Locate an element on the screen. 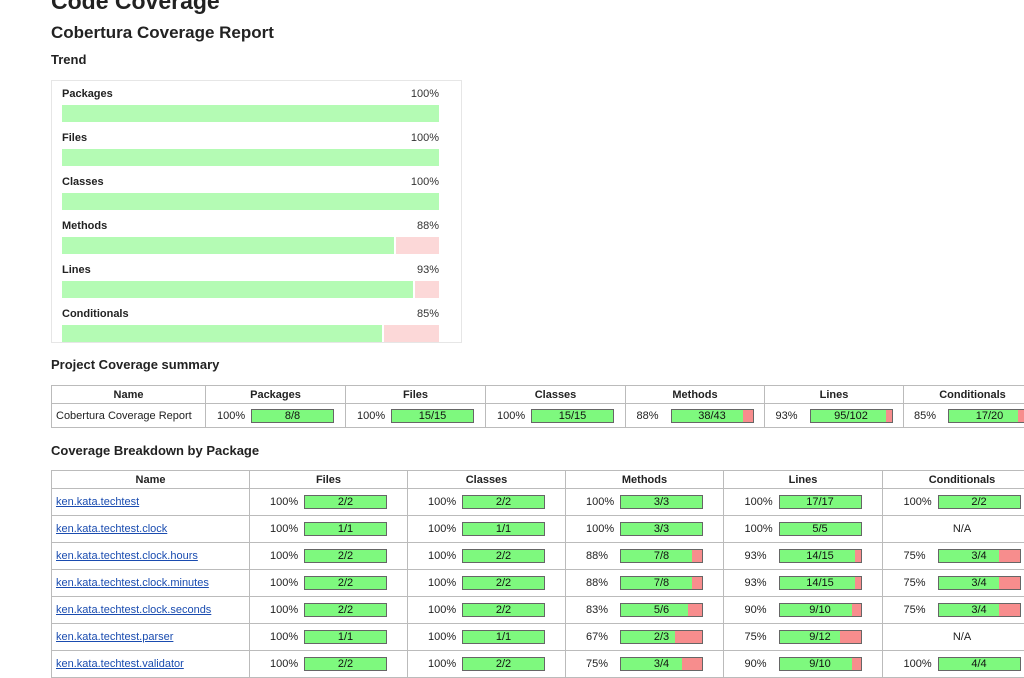 The width and height of the screenshot is (1024, 678). coverage-bar: 3/3 is located at coordinates (661, 529).